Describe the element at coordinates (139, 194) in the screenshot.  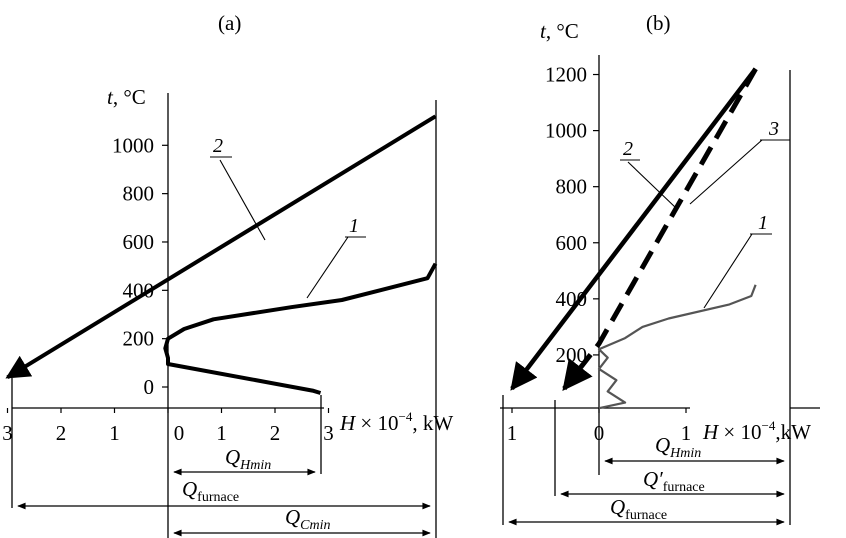
I see `panel-a-y-tick-label: 800` at that location.